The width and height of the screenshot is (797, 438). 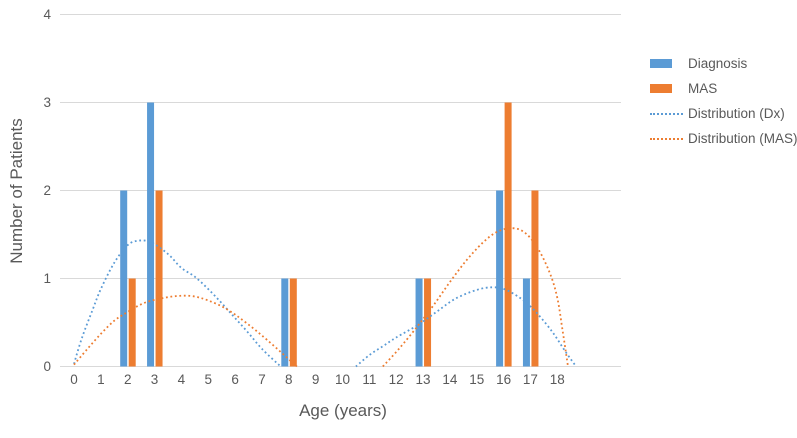 I want to click on mas-swatch-icon, so click(x=661, y=88).